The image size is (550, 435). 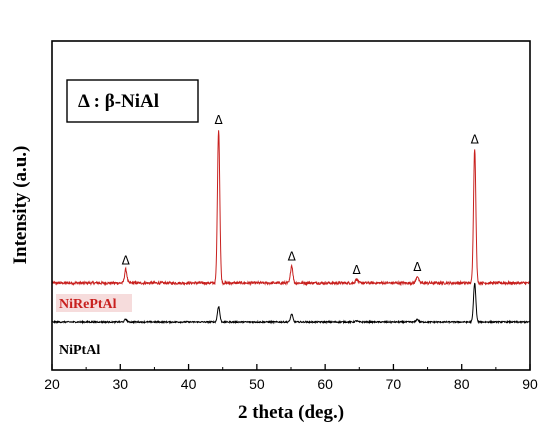 I want to click on x-tick-label: 20, so click(x=52, y=384).